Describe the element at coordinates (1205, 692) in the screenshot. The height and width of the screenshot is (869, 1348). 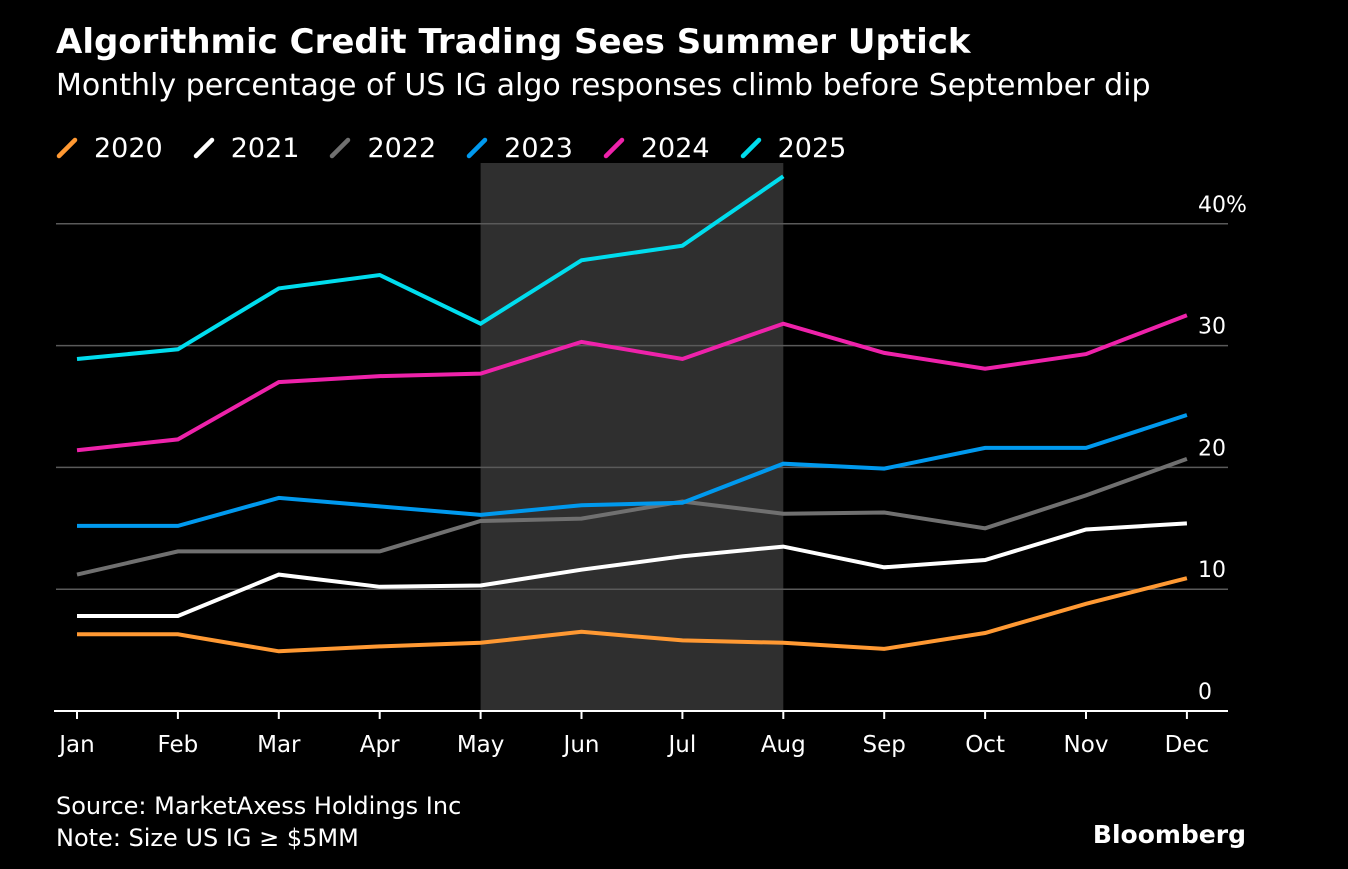
I see `y-tick-label-0: 0` at that location.